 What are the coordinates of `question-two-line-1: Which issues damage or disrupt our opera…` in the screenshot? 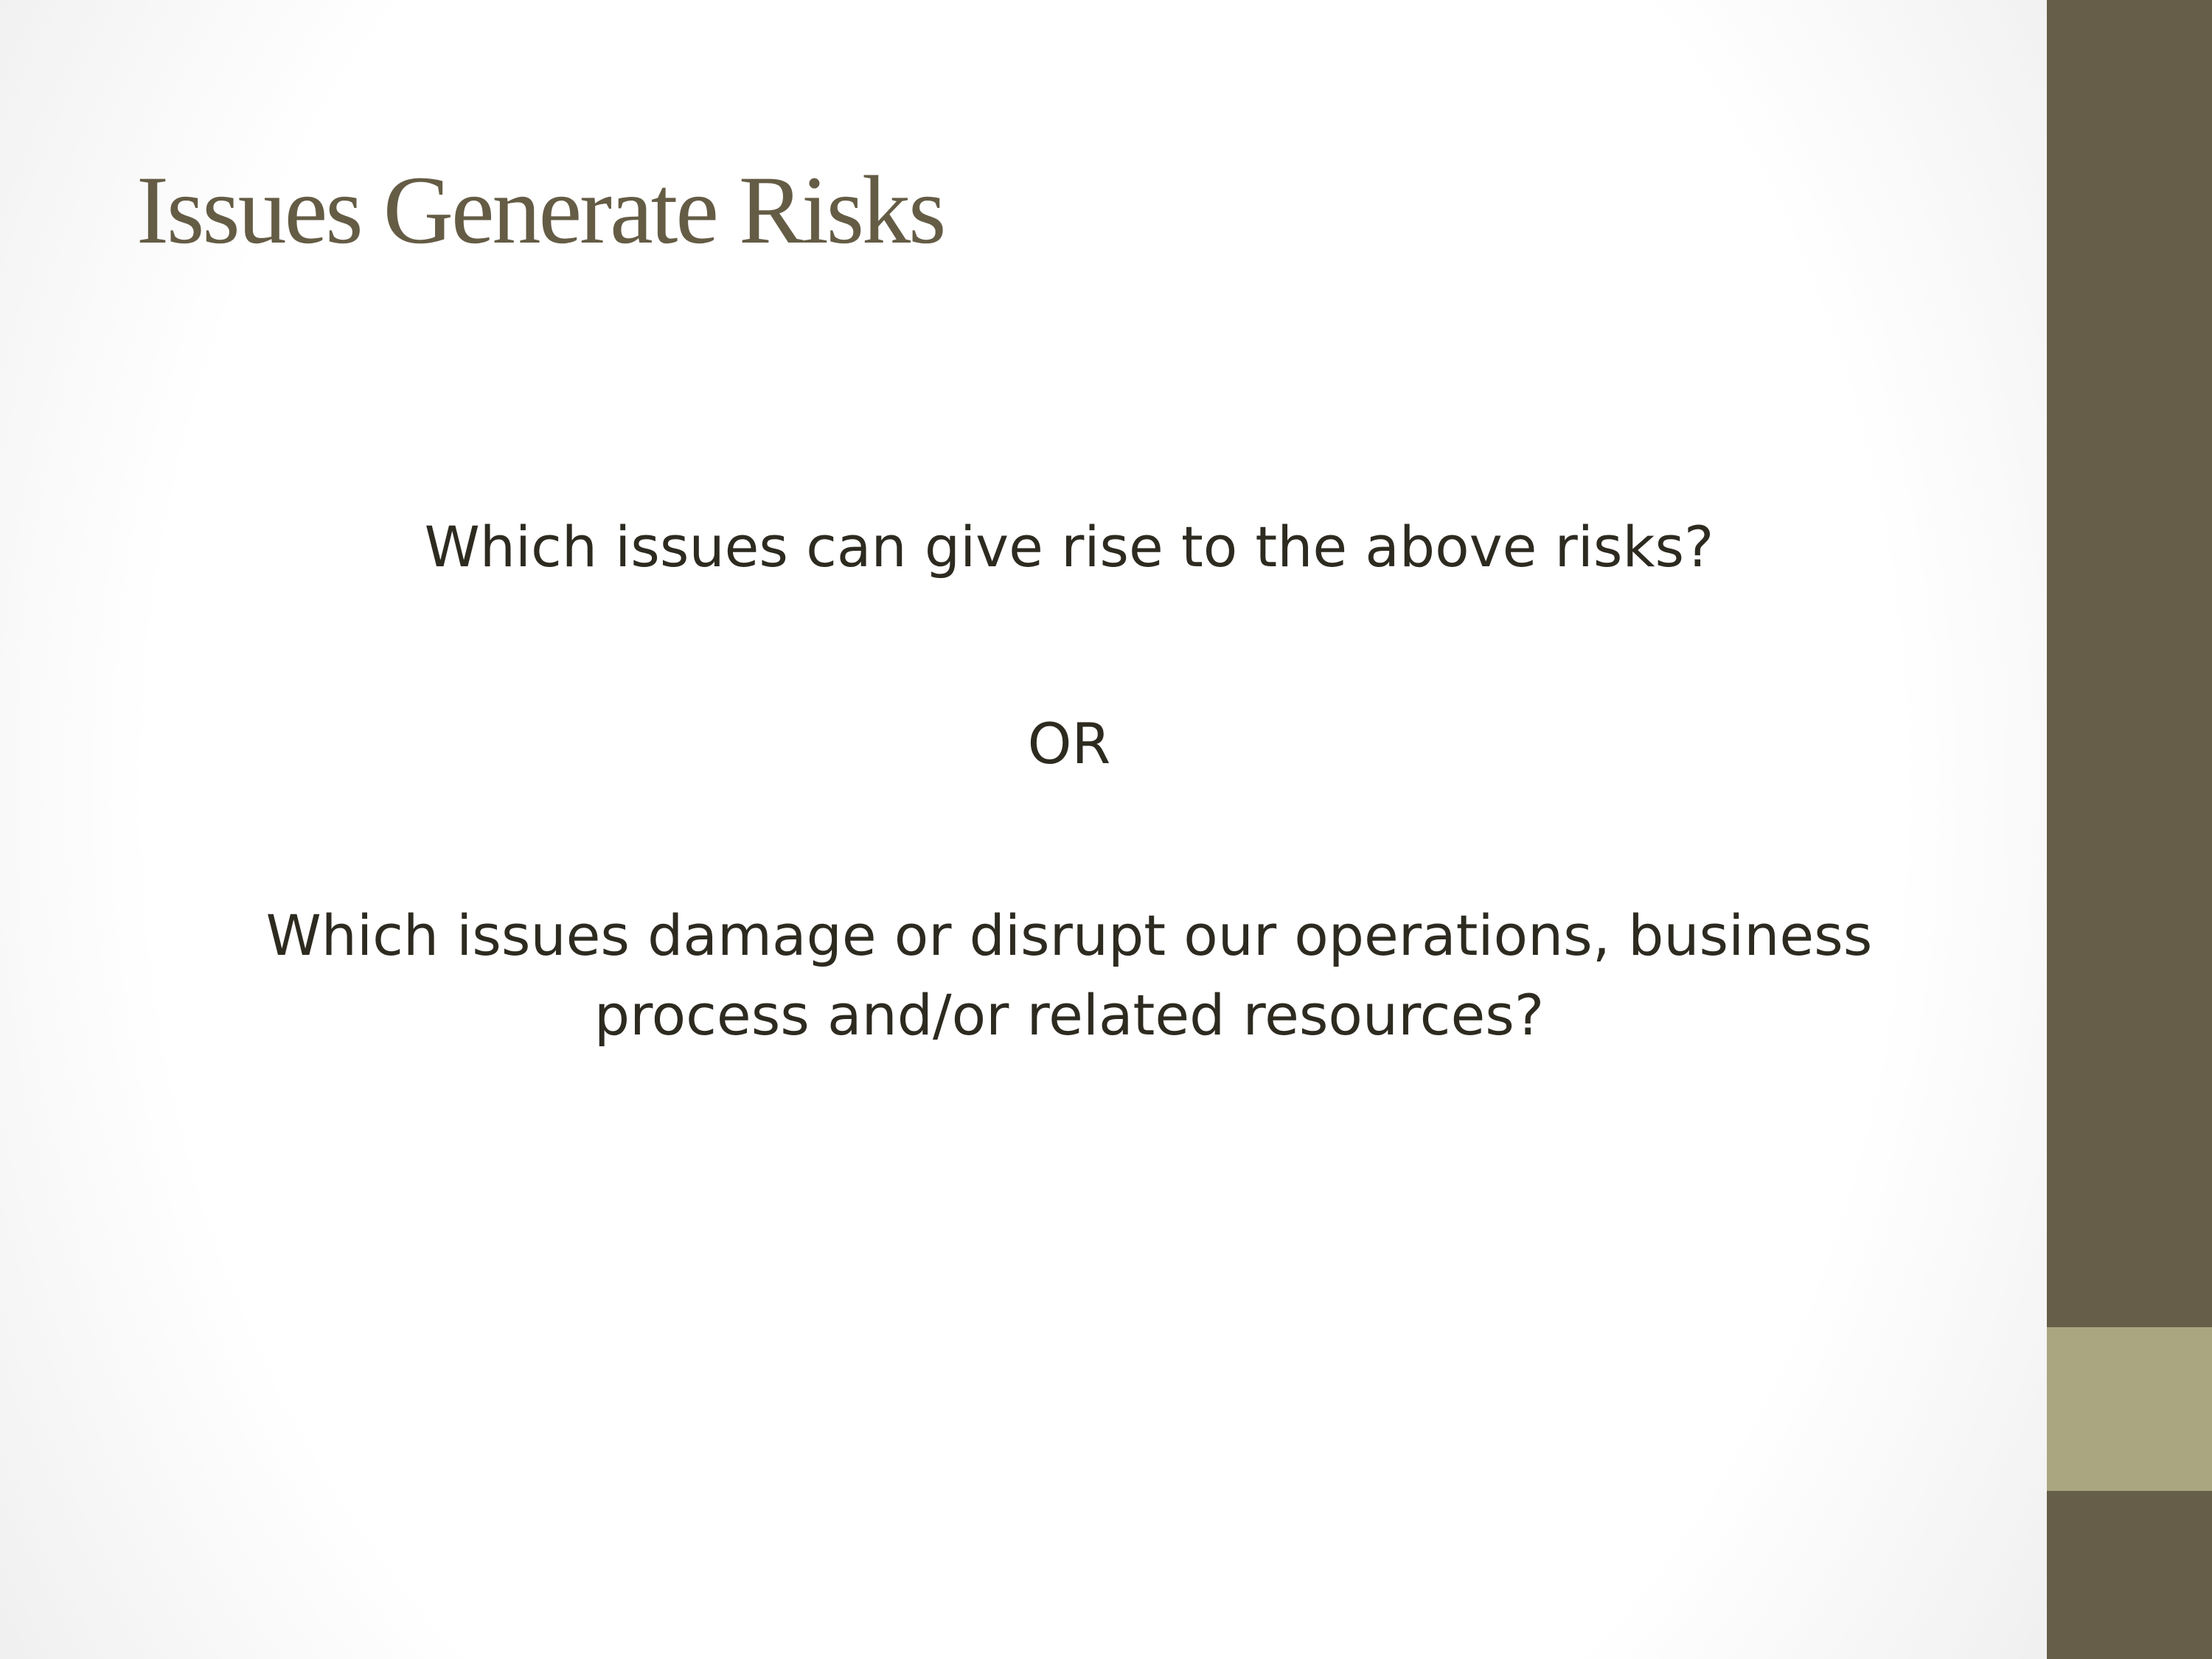 It's located at (1069, 935).